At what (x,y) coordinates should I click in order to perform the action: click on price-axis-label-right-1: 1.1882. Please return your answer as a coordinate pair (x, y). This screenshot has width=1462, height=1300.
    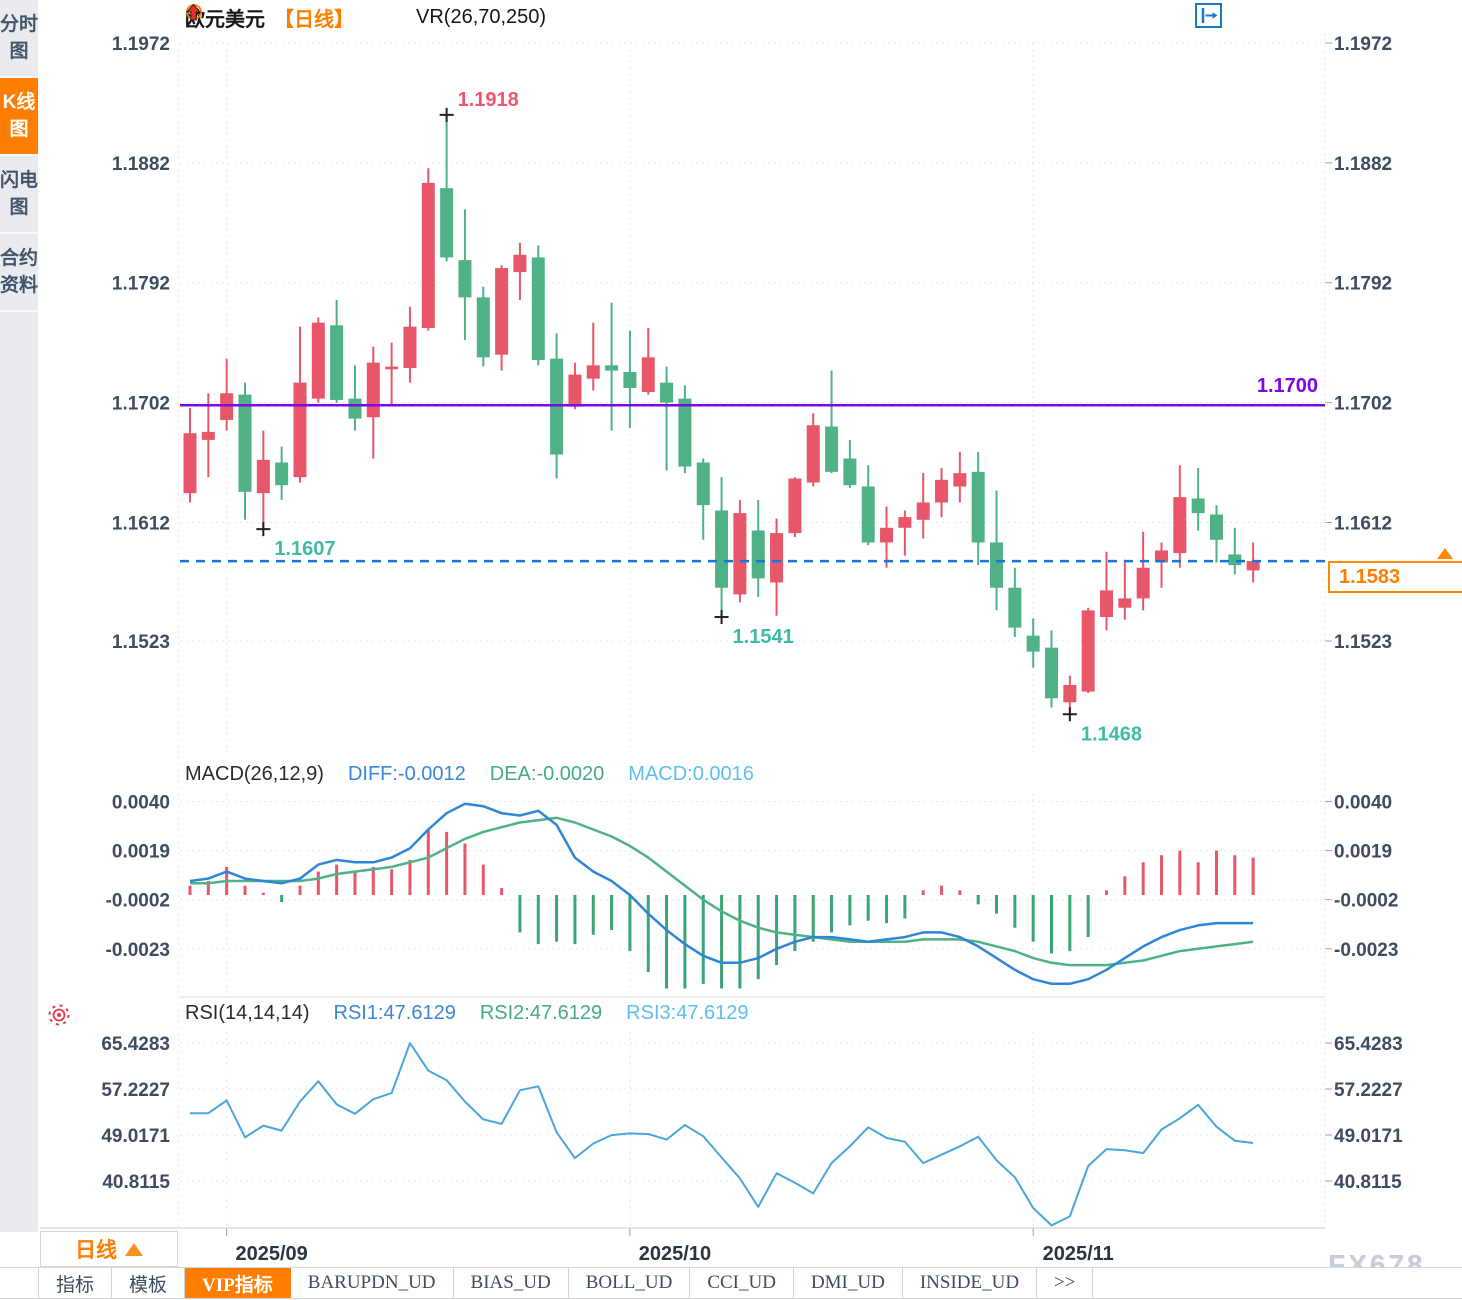
    Looking at the image, I should click on (1363, 164).